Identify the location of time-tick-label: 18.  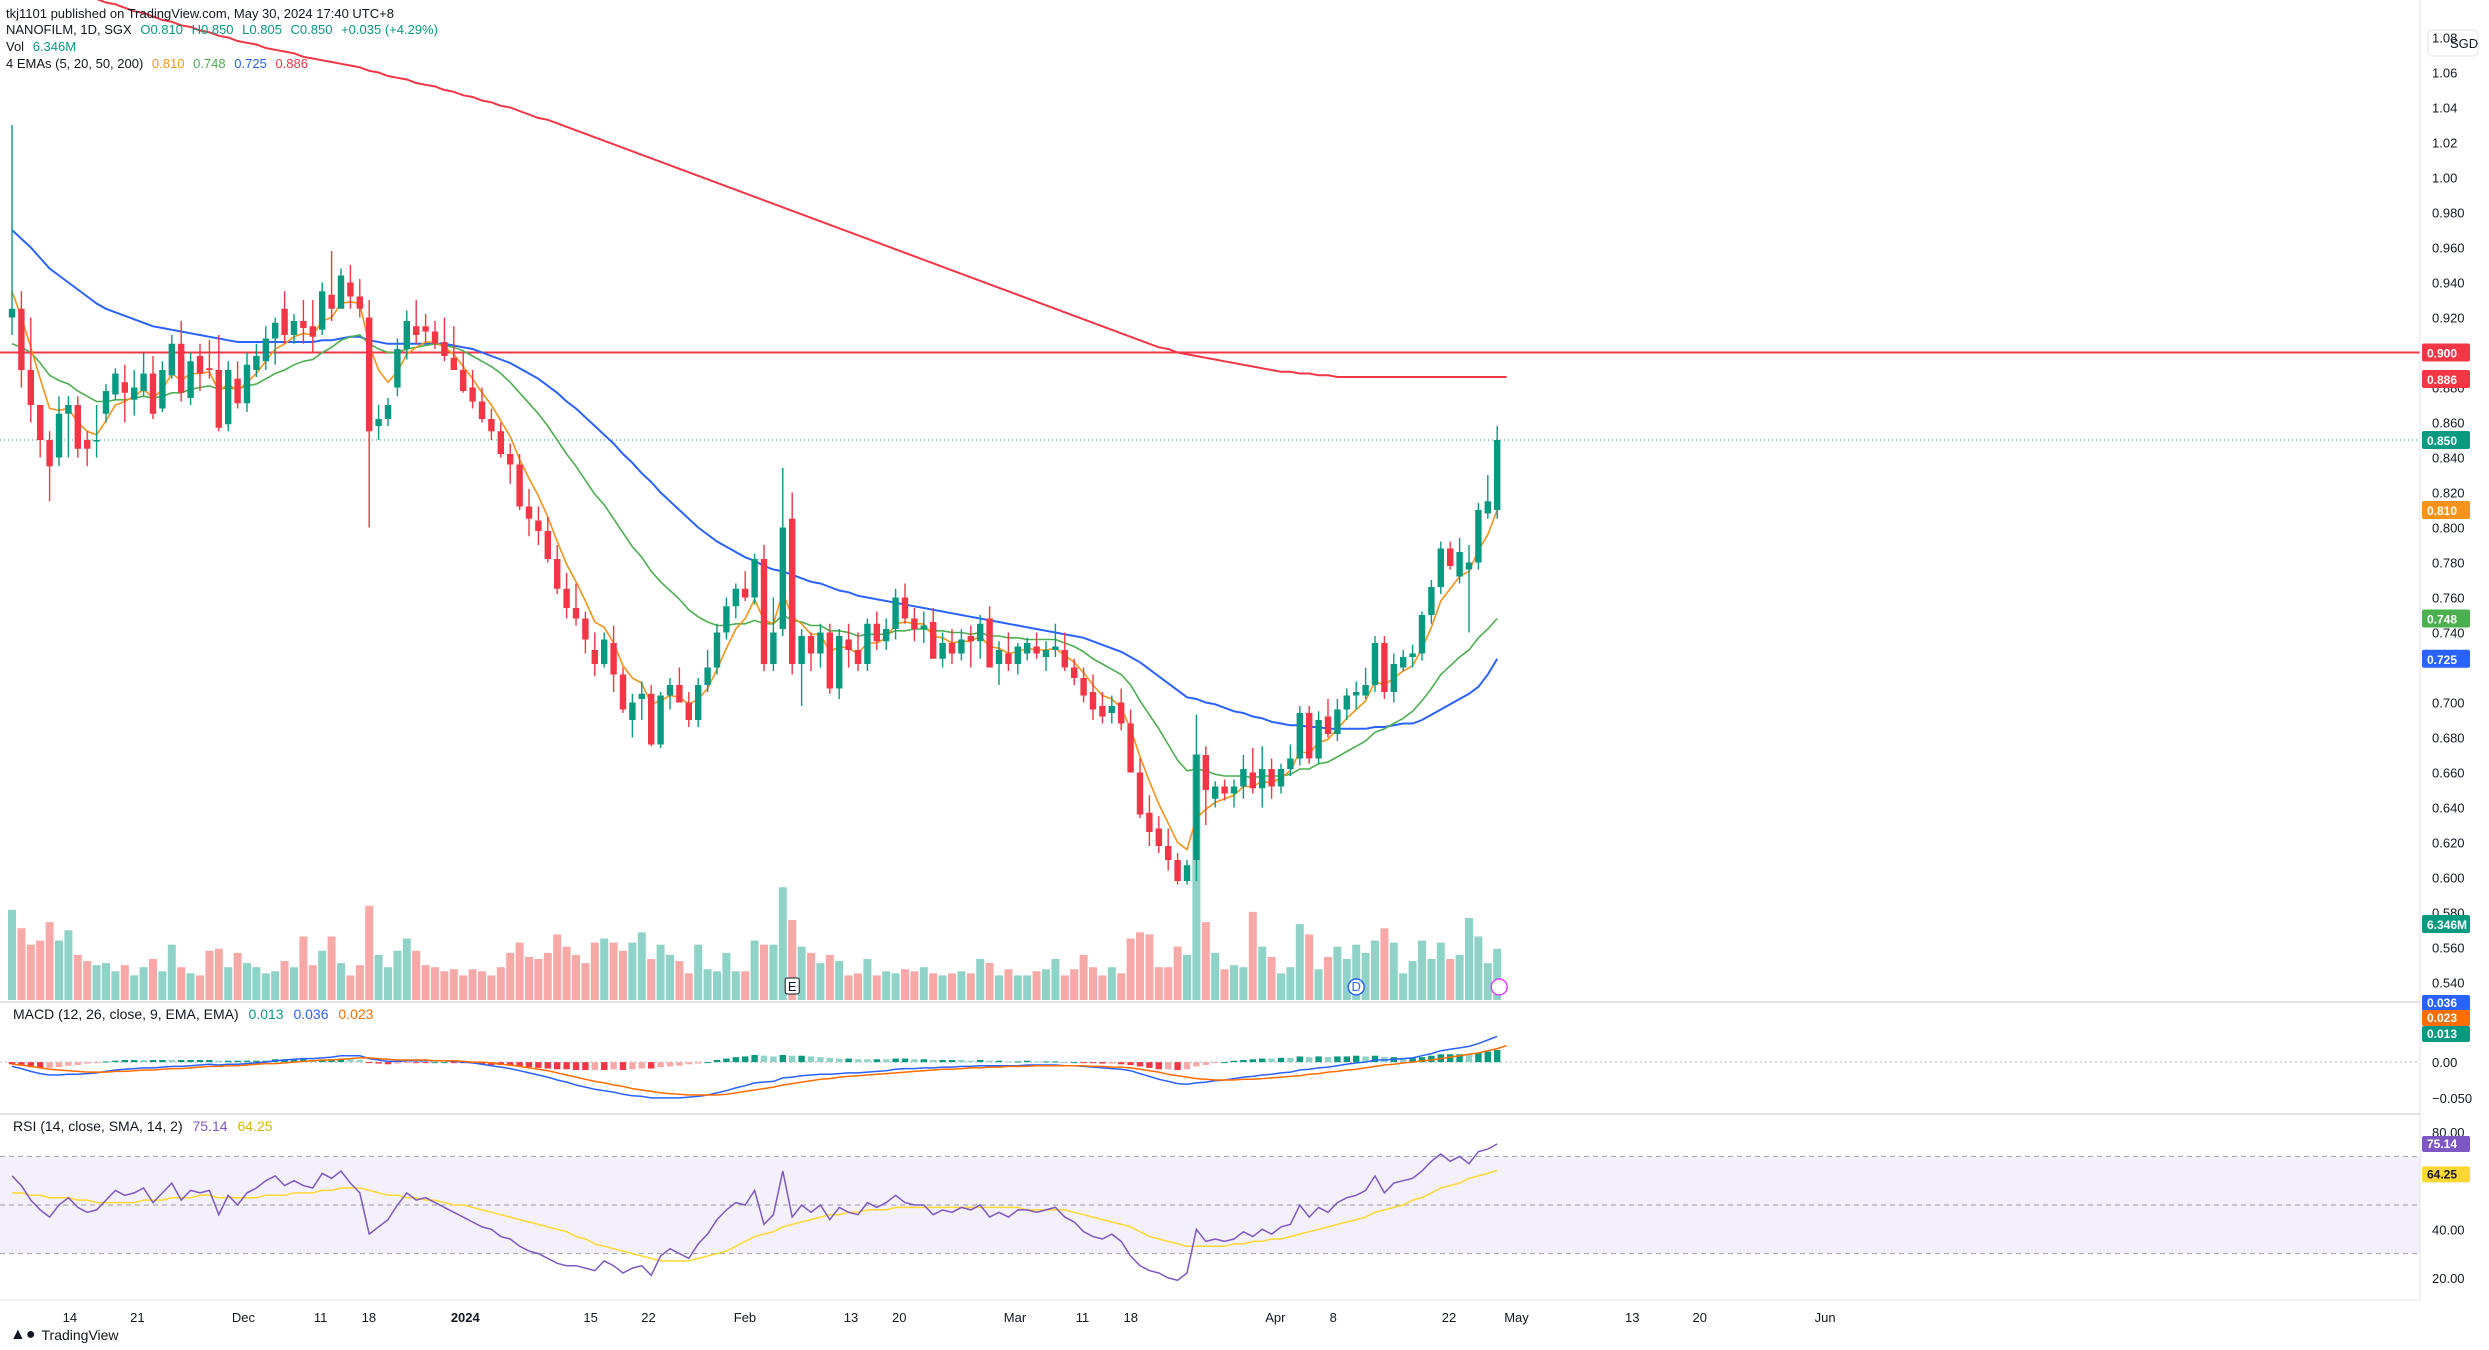
(369, 1317).